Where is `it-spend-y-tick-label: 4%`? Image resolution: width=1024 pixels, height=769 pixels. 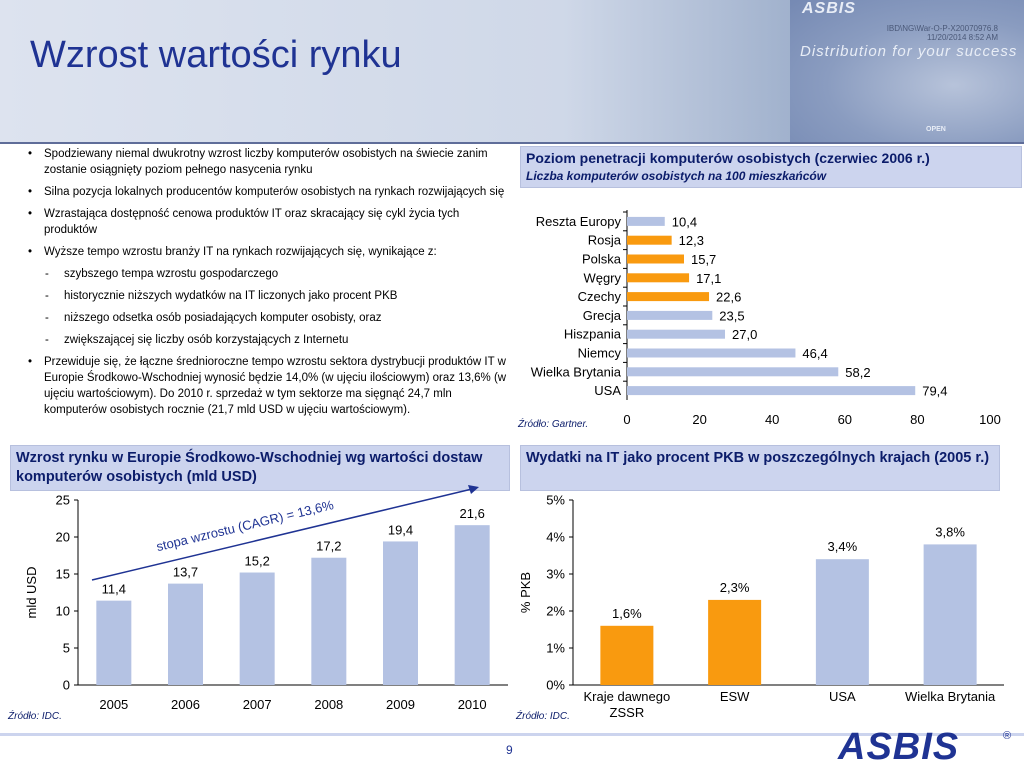 it-spend-y-tick-label: 4% is located at coordinates (555, 537).